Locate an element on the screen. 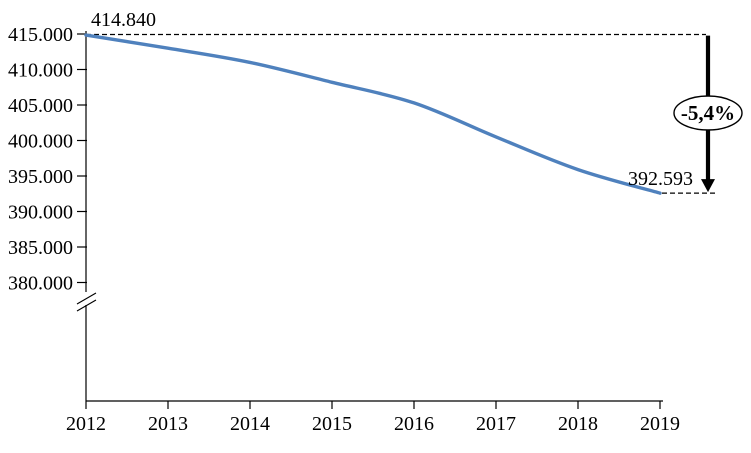  x-tick-label: 2015 is located at coordinates (332, 424).